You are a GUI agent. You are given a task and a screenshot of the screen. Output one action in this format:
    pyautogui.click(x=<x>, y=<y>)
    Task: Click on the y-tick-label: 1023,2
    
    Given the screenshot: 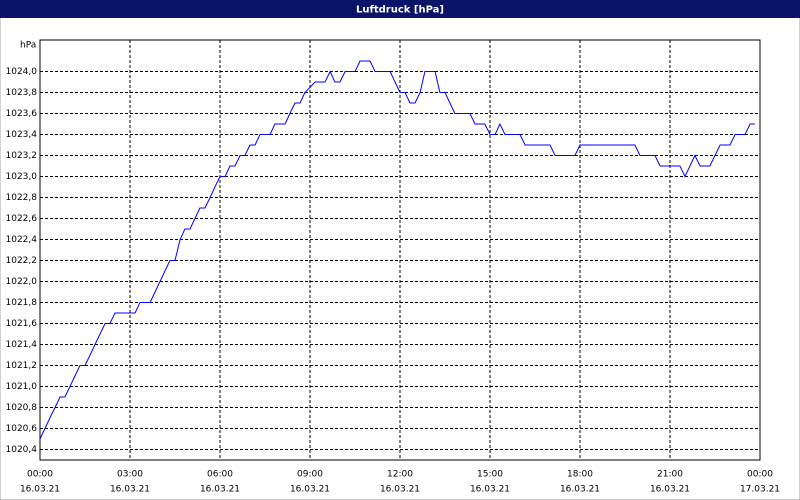 What is the action you would take?
    pyautogui.click(x=22, y=156)
    